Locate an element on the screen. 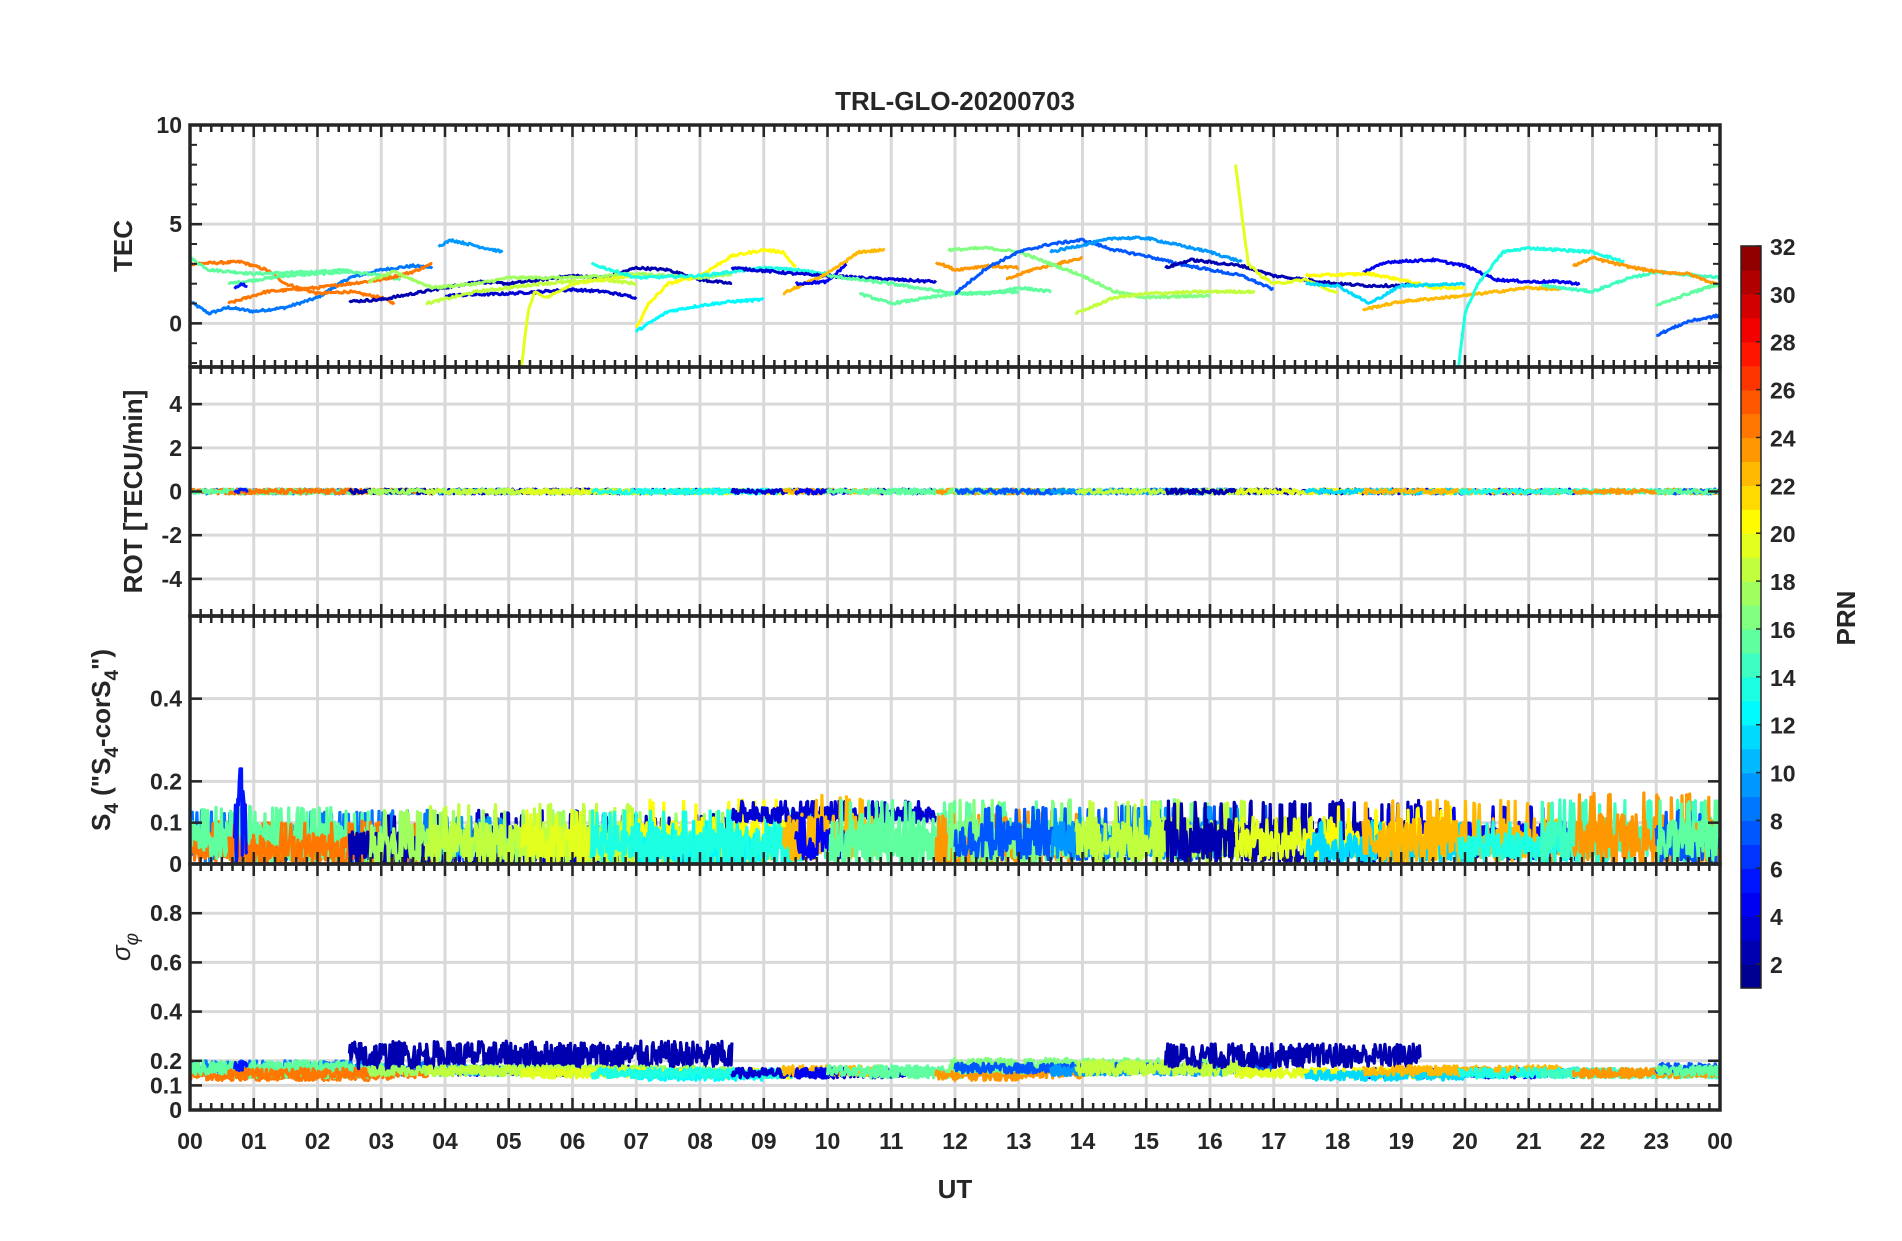  colorbar-tick-label: 16 is located at coordinates (1783, 630).